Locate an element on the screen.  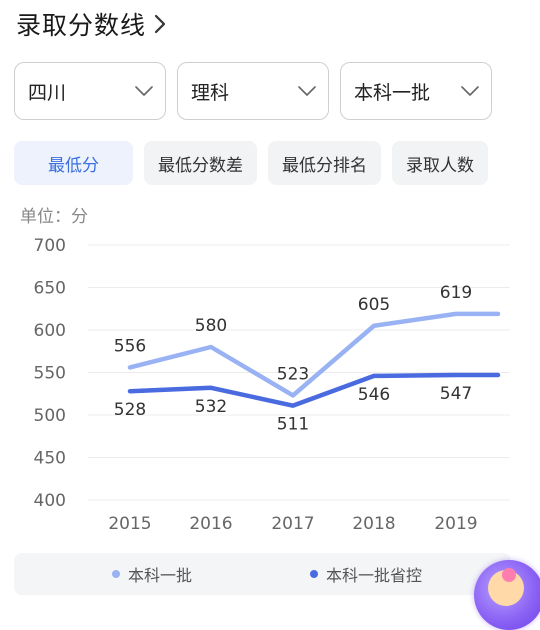
legend-label: 本科一批 is located at coordinates (160, 574).